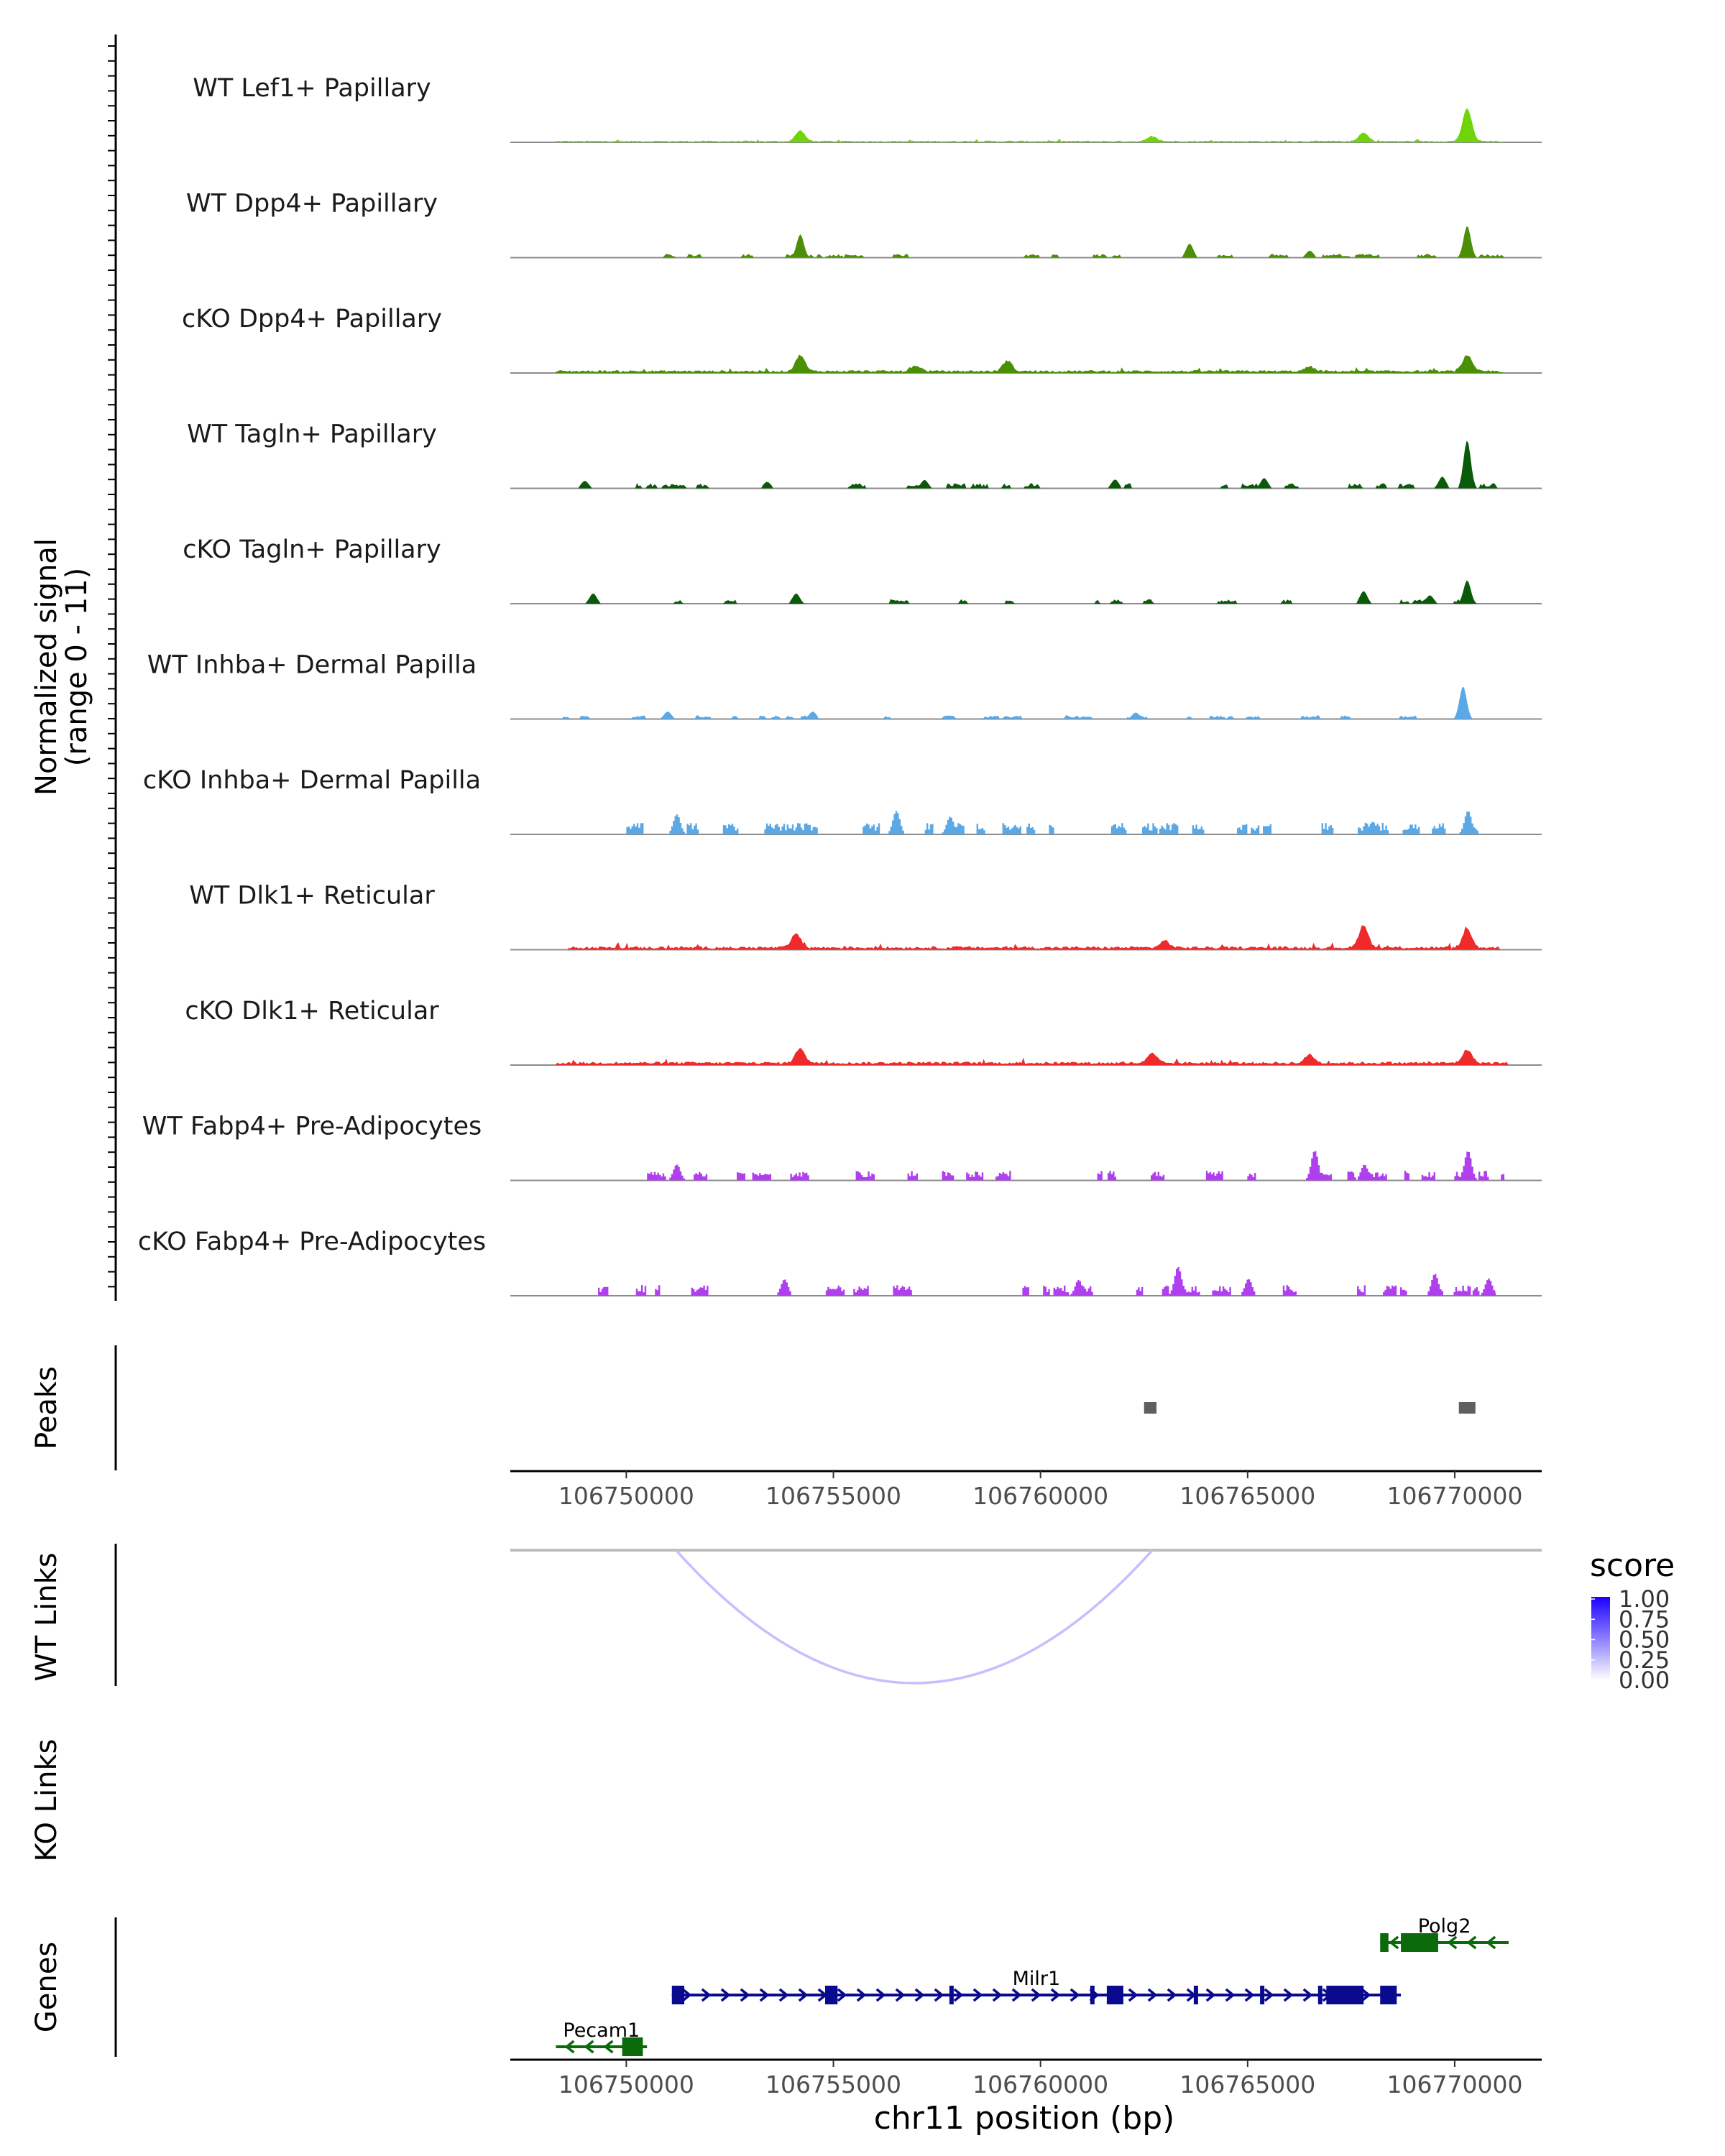  What do you see at coordinates (865, 917) in the screenshot?
I see `coverage-track: WT Dlk1+ Reticular` at bounding box center [865, 917].